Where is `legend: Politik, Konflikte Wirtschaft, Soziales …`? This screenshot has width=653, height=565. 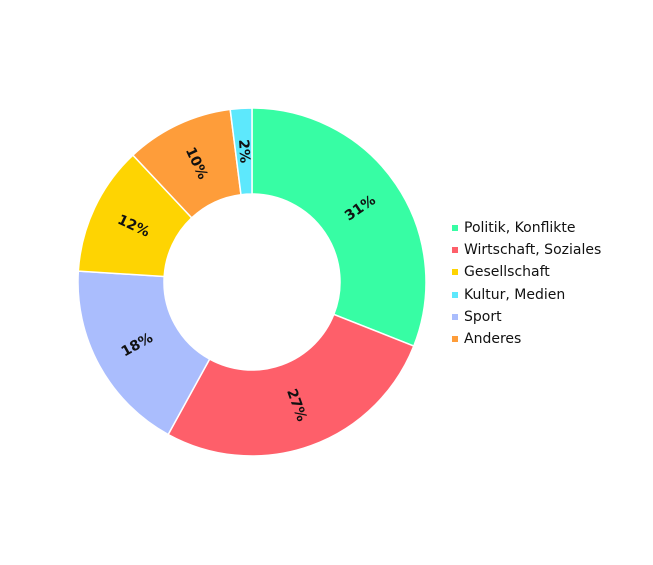
legend: Politik, Konflikte Wirtschaft, Soziales … is located at coordinates (526, 283).